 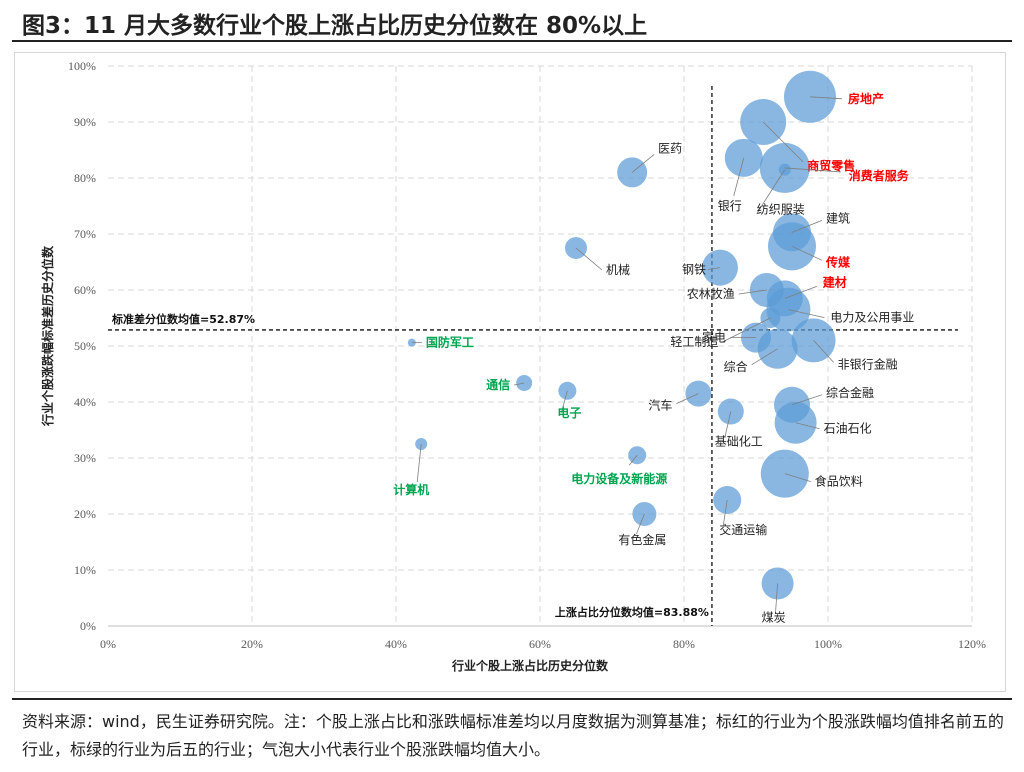 What do you see at coordinates (411, 489) in the screenshot?
I see `bubble-label: 计算机` at bounding box center [411, 489].